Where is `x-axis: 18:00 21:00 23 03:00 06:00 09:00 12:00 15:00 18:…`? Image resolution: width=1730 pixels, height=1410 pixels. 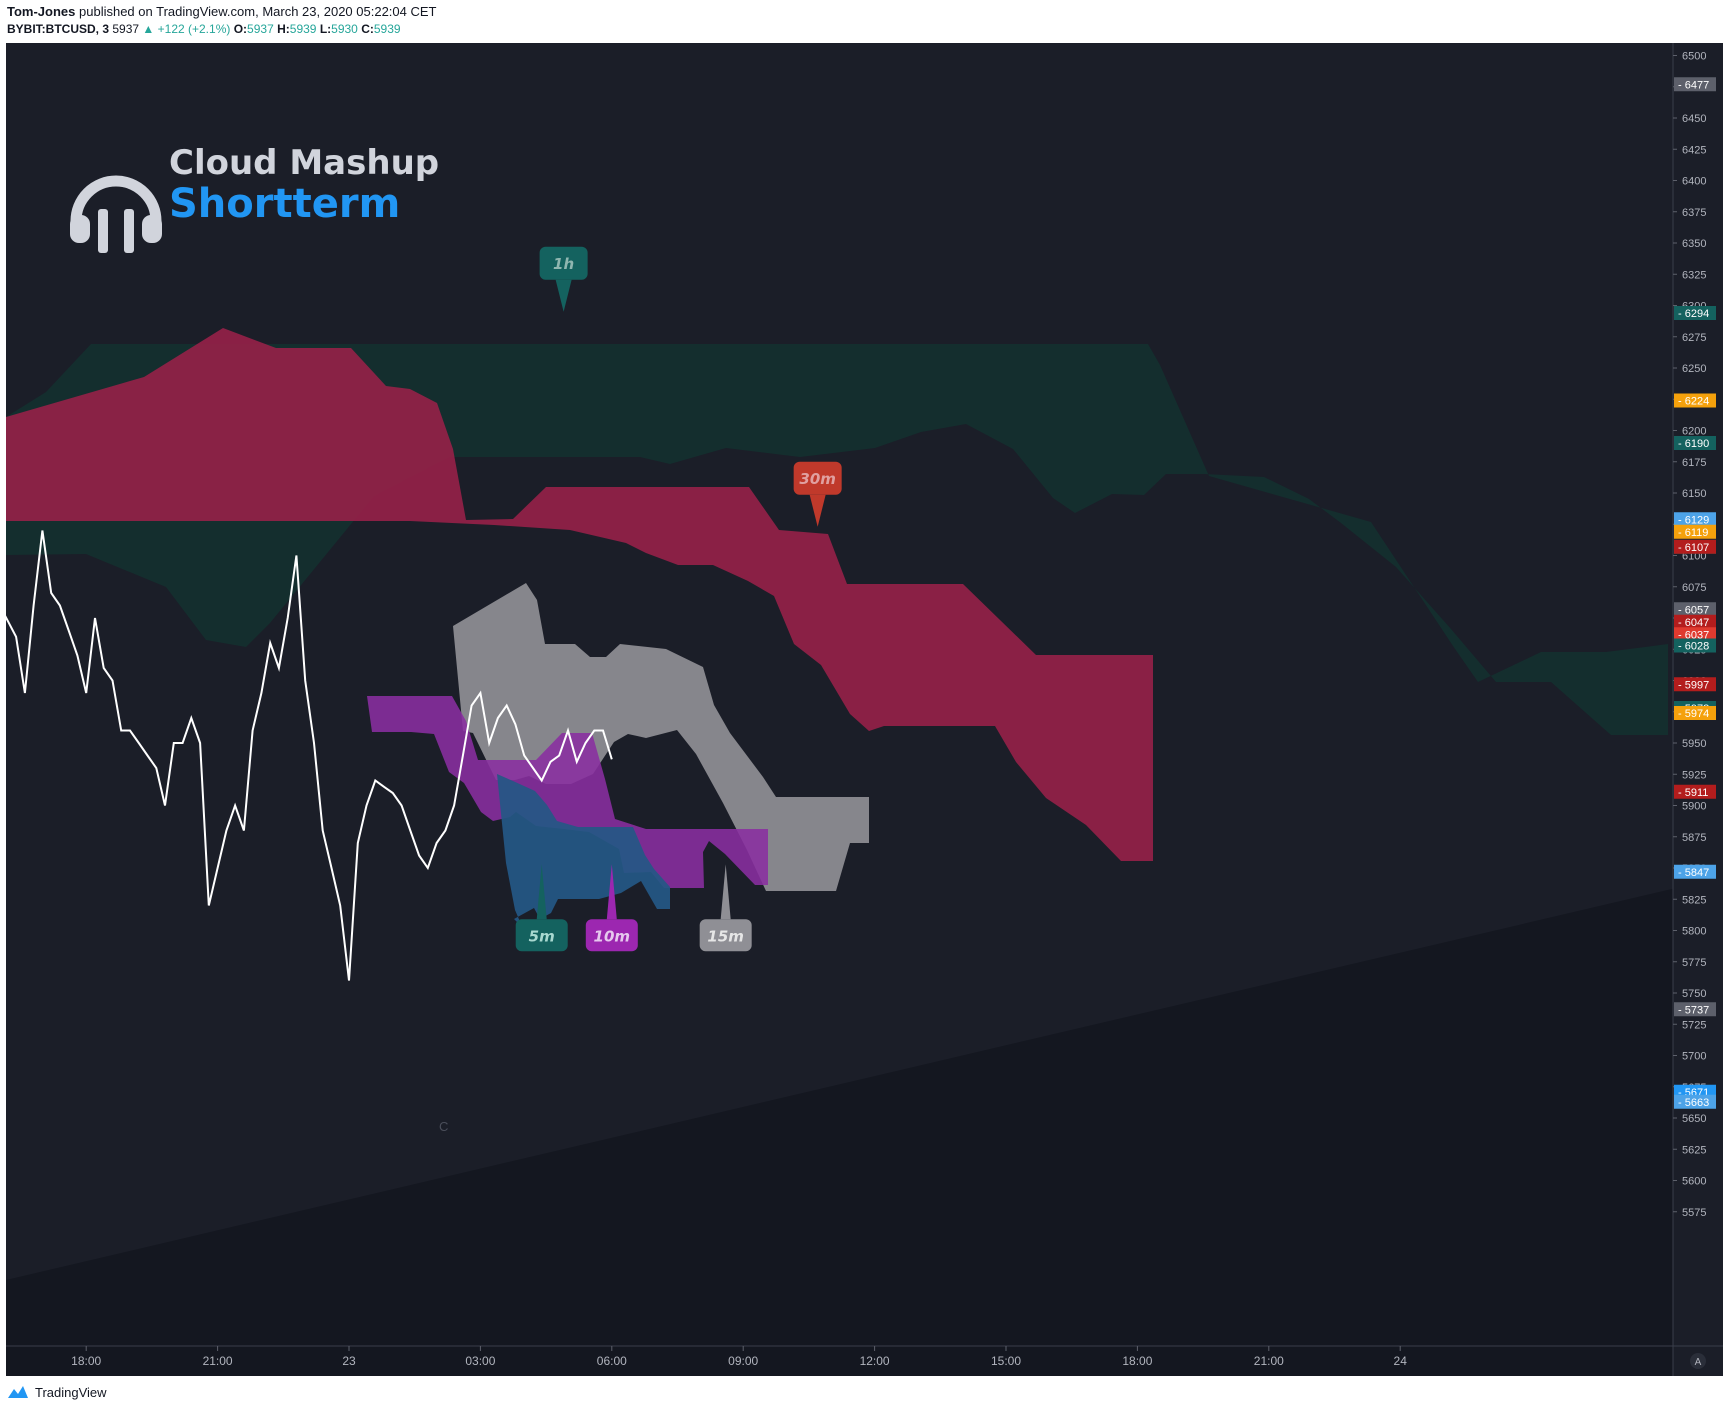 x-axis: 18:00 21:00 23 03:00 06:00 09:00 12:00 15:00 18:… is located at coordinates (864, 1357).